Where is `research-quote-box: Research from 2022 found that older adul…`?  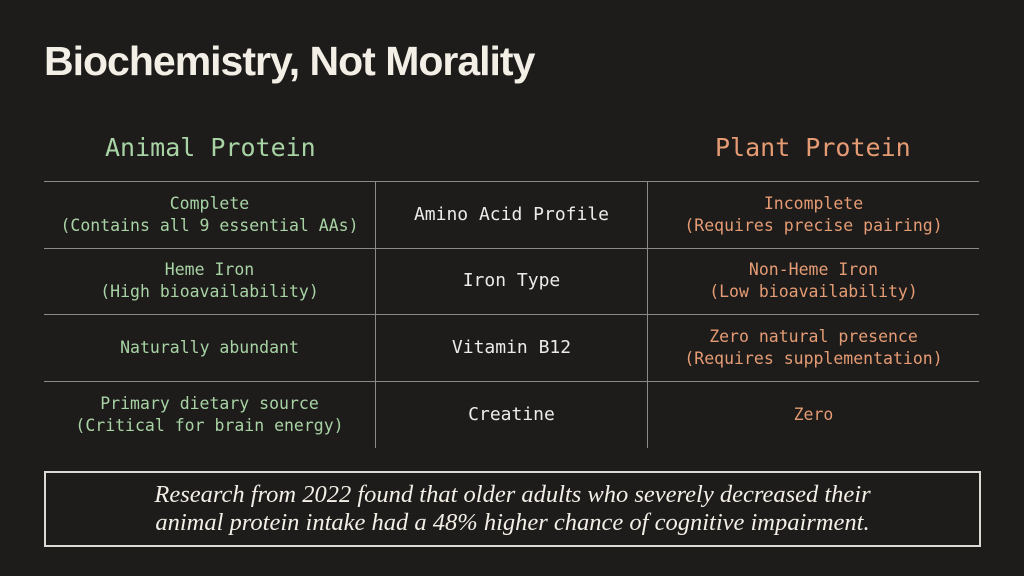
research-quote-box: Research from 2022 found that older adul… is located at coordinates (512, 509).